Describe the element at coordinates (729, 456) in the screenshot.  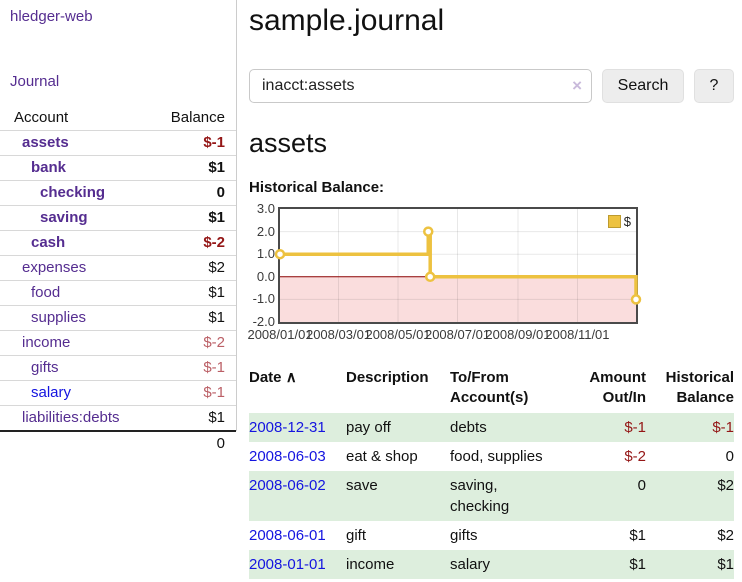
I see `transaction-balance: 0` at that location.